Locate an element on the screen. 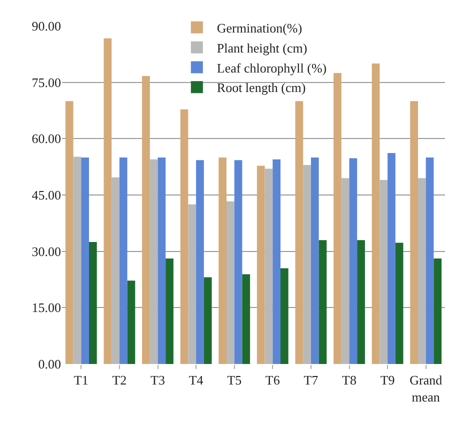  y-tick-label: 60.00 is located at coordinates (46, 138).